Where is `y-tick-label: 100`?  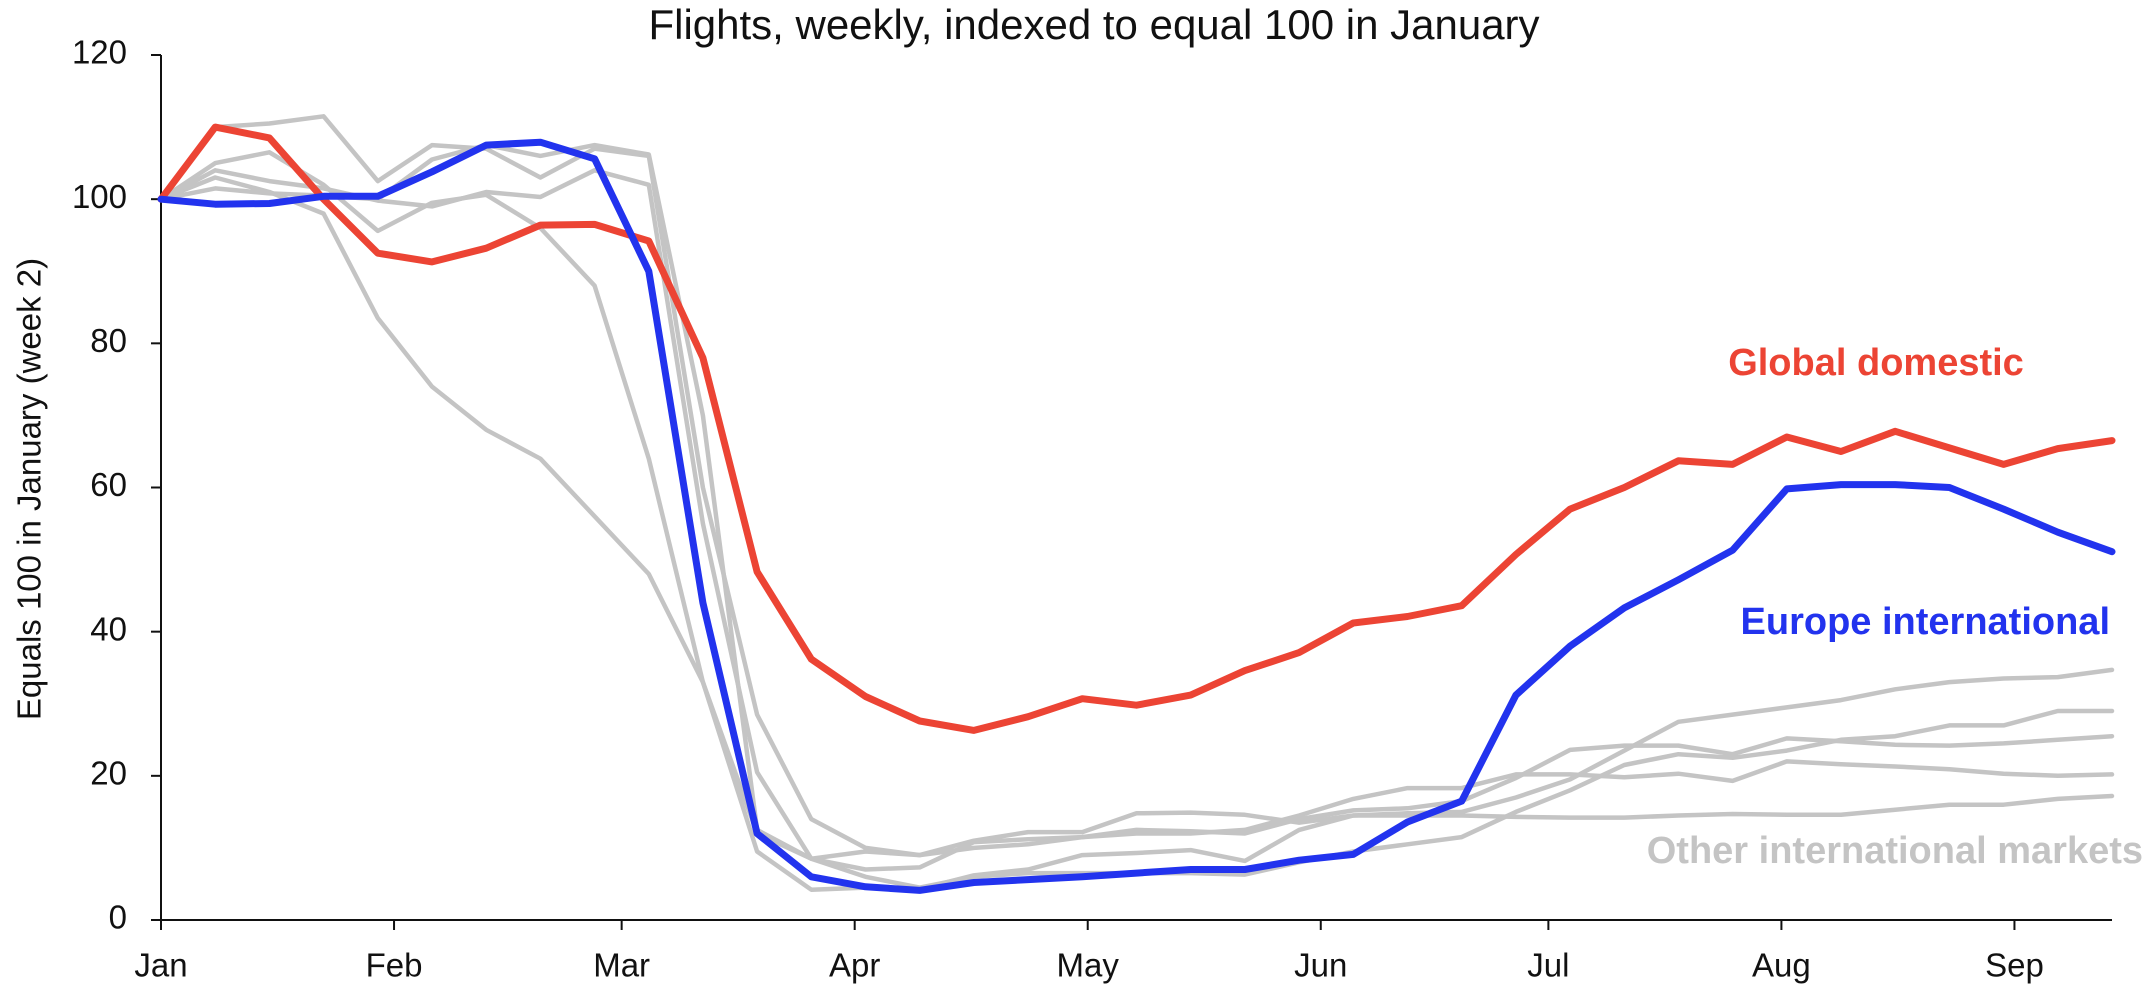
y-tick-label: 100 is located at coordinates (99, 196).